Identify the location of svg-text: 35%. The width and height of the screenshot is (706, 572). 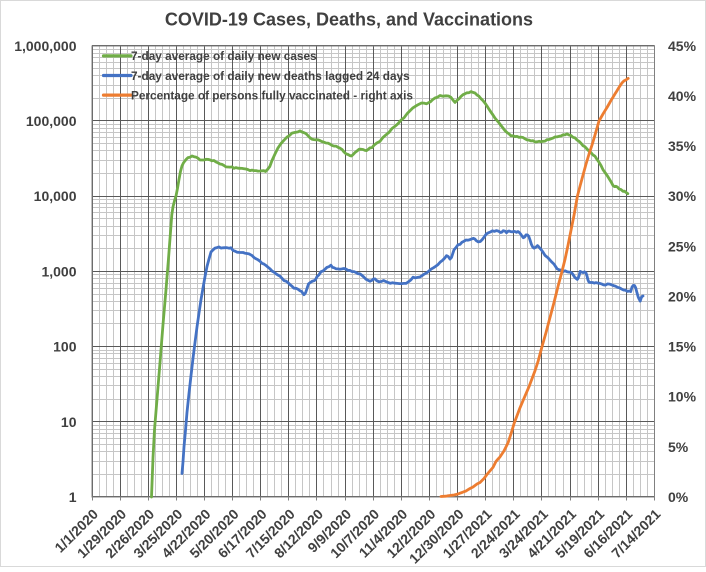
(682, 146).